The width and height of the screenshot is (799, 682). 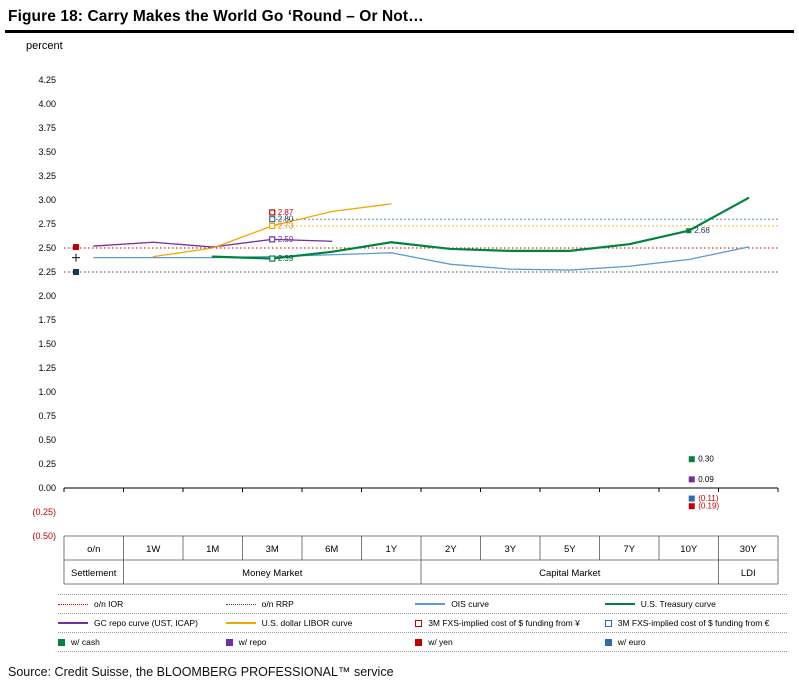 I want to click on x-tick-label: o/n, so click(x=93, y=549).